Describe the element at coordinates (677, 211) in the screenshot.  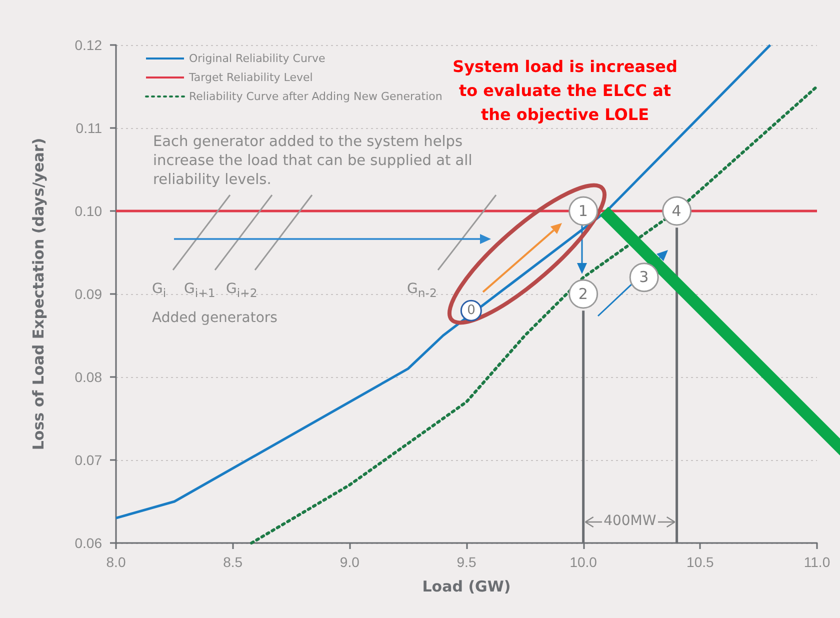
I see `annotation: 4` at that location.